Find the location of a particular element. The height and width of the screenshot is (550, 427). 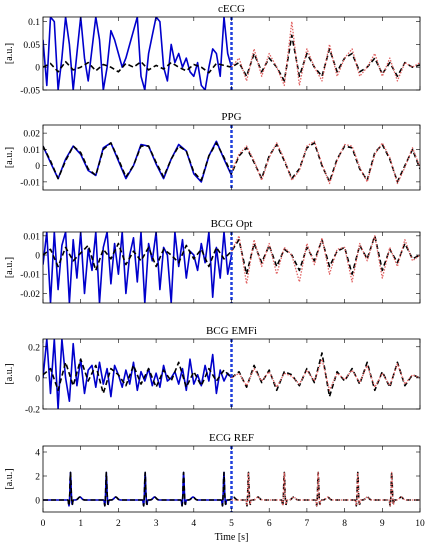

y-tick-label: 0.2 is located at coordinates (34, 348).